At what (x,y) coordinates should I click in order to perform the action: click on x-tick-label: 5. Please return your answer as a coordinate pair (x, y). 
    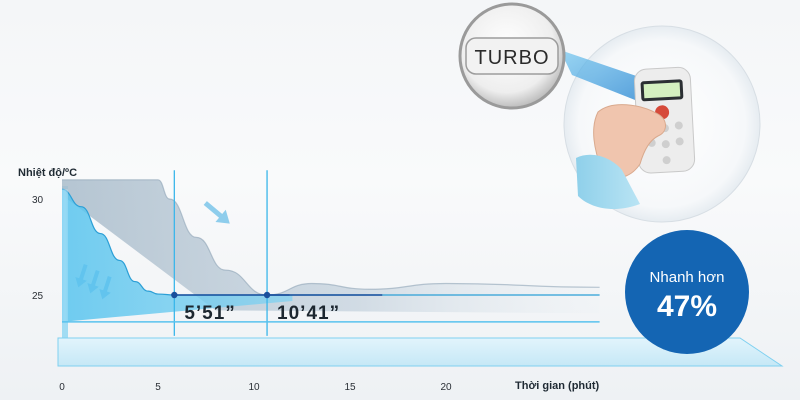
    Looking at the image, I should click on (158, 387).